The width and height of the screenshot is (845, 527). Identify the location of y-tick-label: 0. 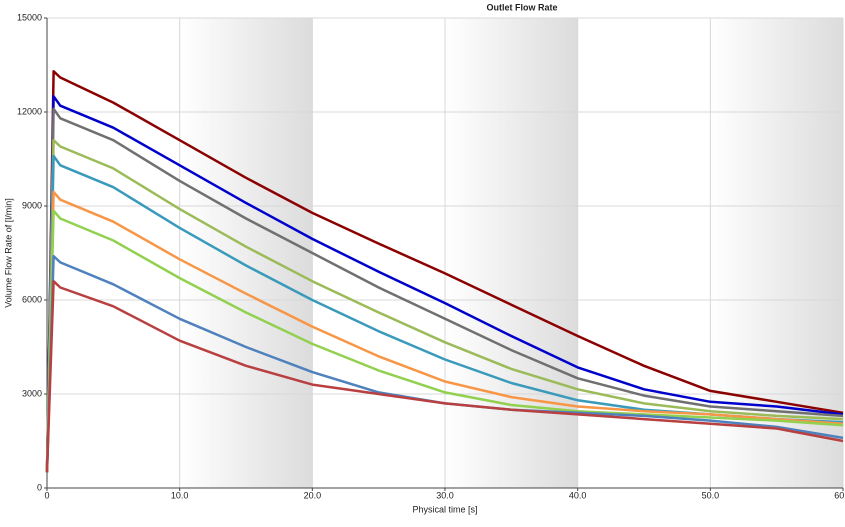
(39, 487).